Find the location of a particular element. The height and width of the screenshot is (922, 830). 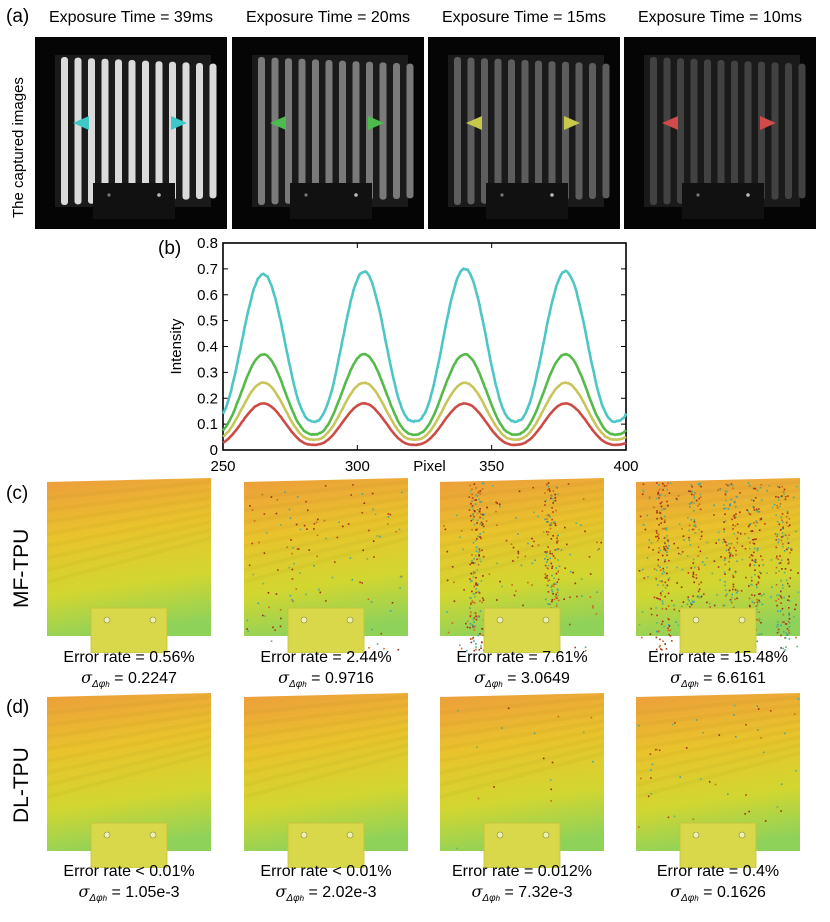

result-caption: Error rate = 15.48% σΔφh = 6.6161 is located at coordinates (718, 671).